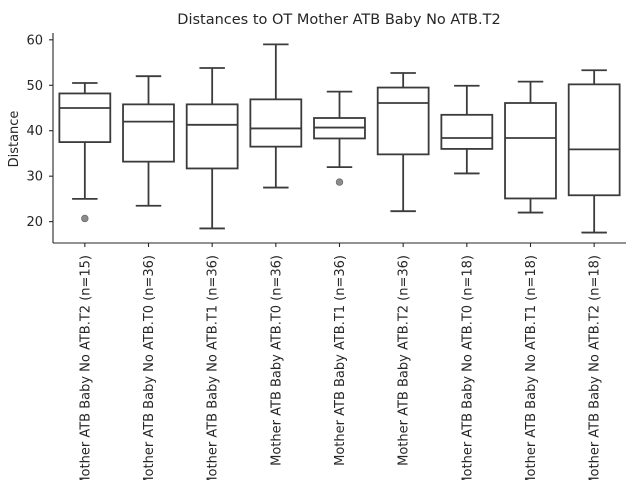 The width and height of the screenshot is (640, 480). I want to click on y-axis-label: Distance, so click(14, 139).